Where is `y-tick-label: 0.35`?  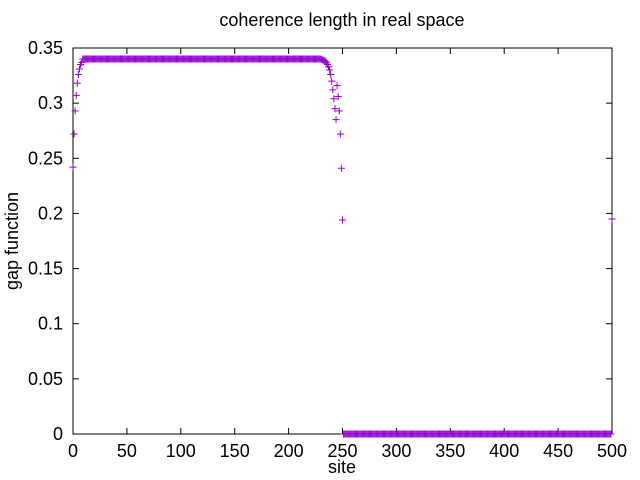
y-tick-label: 0.35 is located at coordinates (45, 48).